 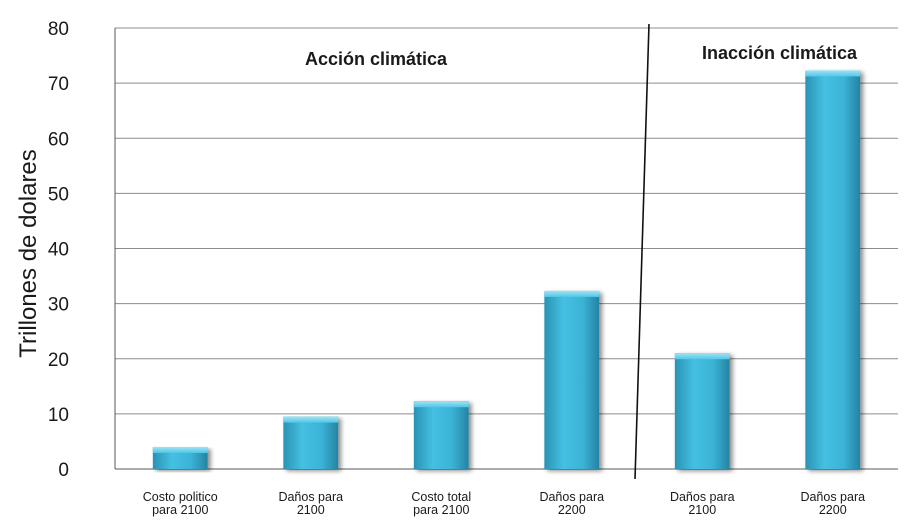 What do you see at coordinates (441, 497) in the screenshot?
I see `category-label-line: Costo total` at bounding box center [441, 497].